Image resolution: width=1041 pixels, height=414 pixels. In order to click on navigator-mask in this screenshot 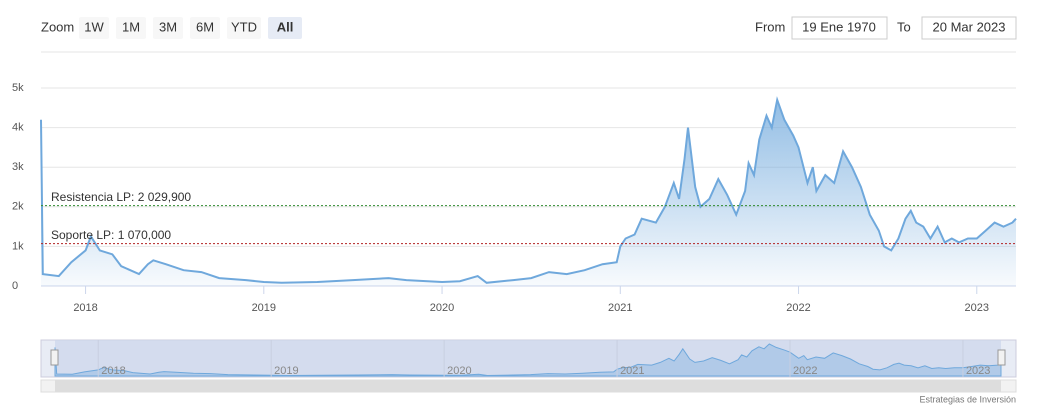, I will do `click(528, 358)`.